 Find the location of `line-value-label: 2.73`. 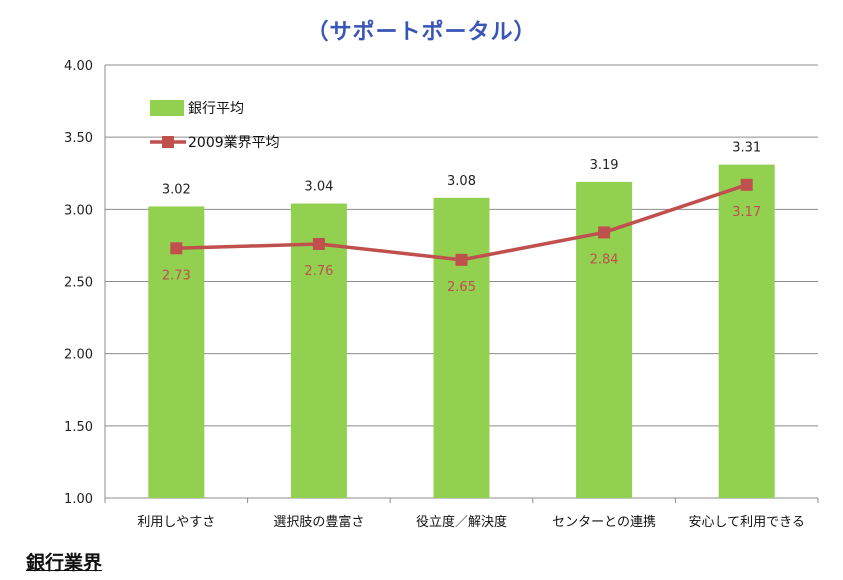

line-value-label: 2.73 is located at coordinates (176, 275).